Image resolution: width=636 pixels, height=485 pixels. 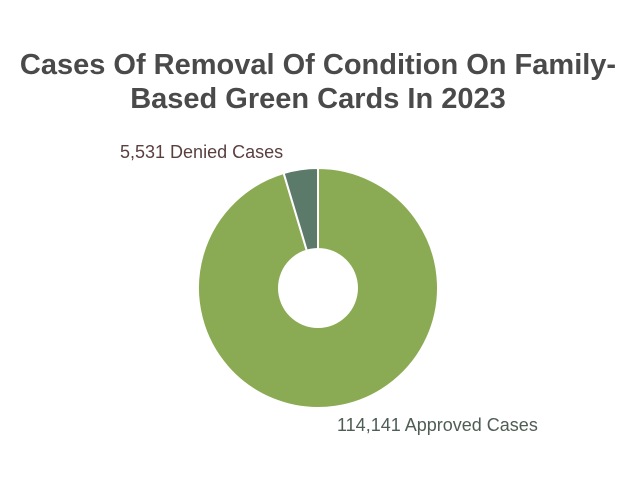 What do you see at coordinates (201, 152) in the screenshot?
I see `slice-label-denied: 5,531 Denied Cases` at bounding box center [201, 152].